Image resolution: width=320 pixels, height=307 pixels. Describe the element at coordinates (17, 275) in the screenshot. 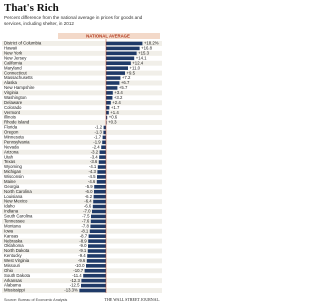

I see `category-label: South Dakota` at that location.